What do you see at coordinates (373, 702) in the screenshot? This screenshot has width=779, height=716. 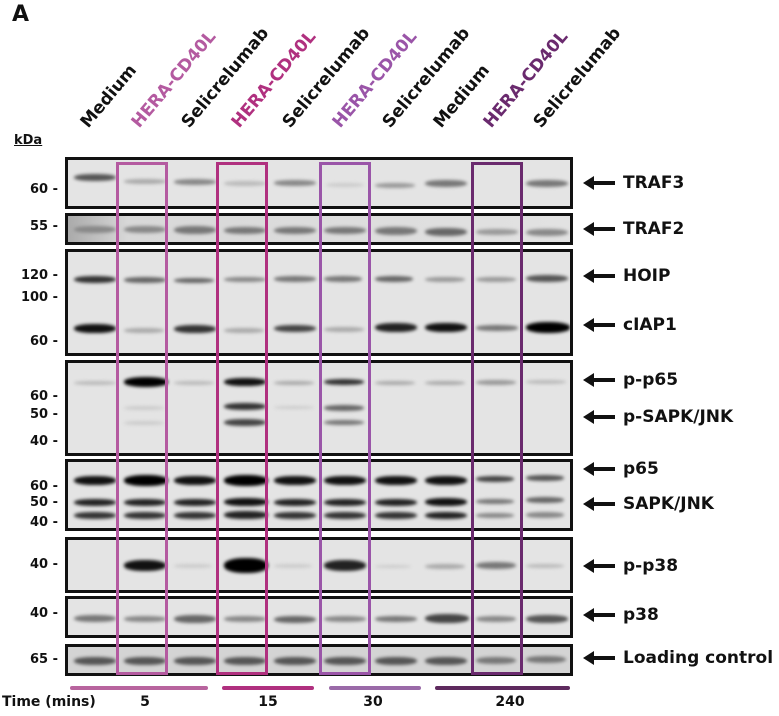 I see `time-label-30: 30` at bounding box center [373, 702].